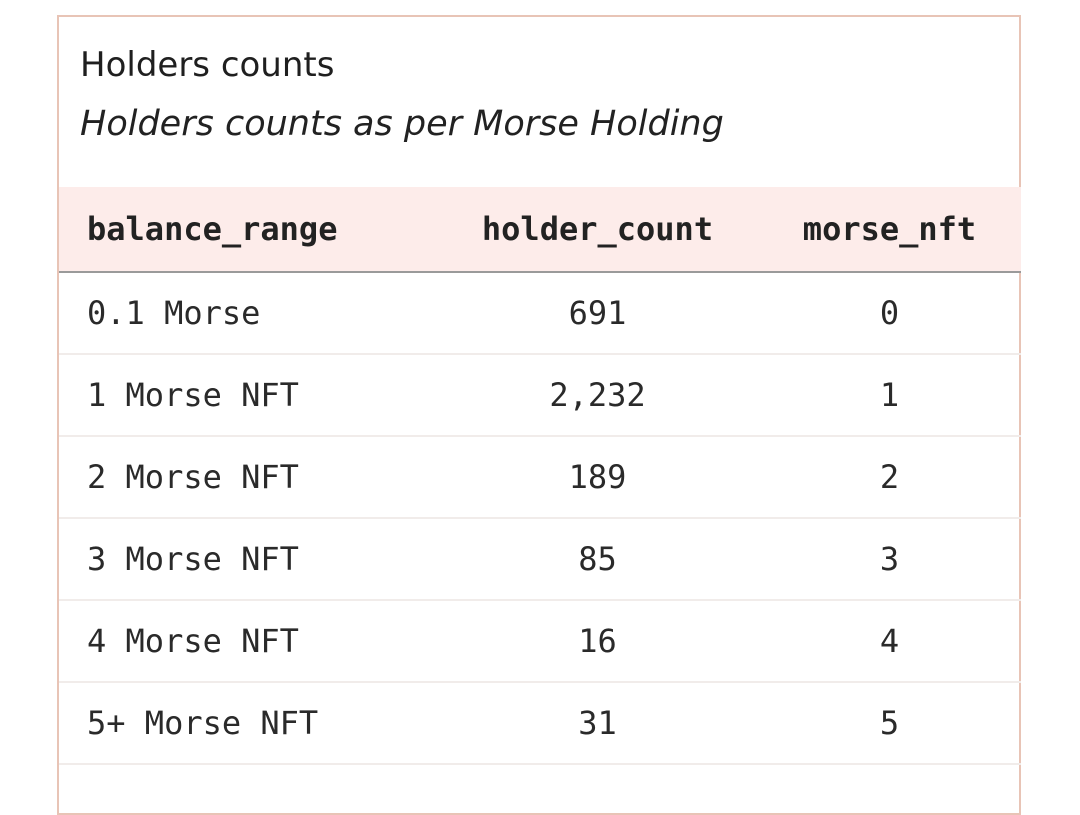  Describe the element at coordinates (597, 641) in the screenshot. I see `holder-count-cell: 16` at that location.